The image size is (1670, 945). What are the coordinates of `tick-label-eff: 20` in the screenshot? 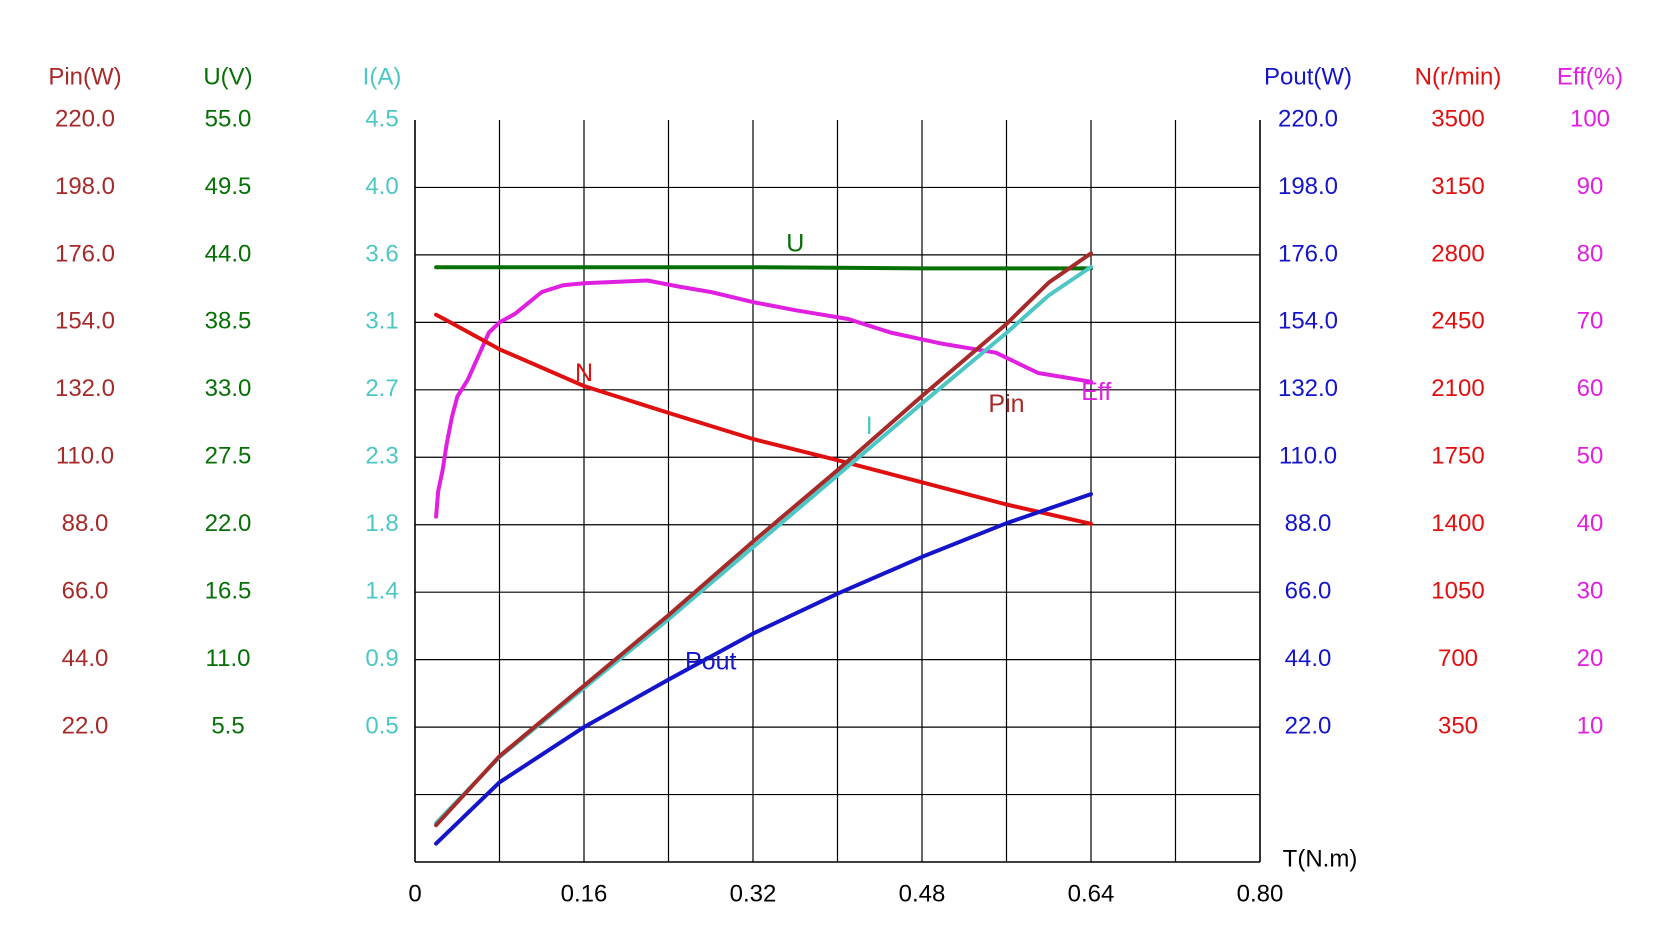 It's located at (1590, 658).